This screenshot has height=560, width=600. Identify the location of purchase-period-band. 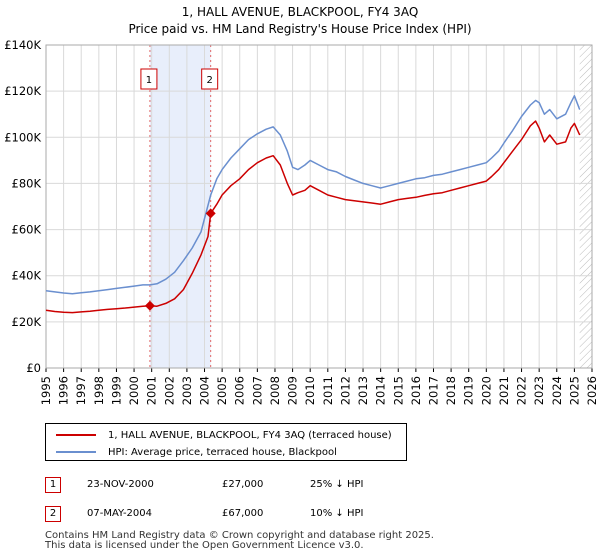
(180, 206).